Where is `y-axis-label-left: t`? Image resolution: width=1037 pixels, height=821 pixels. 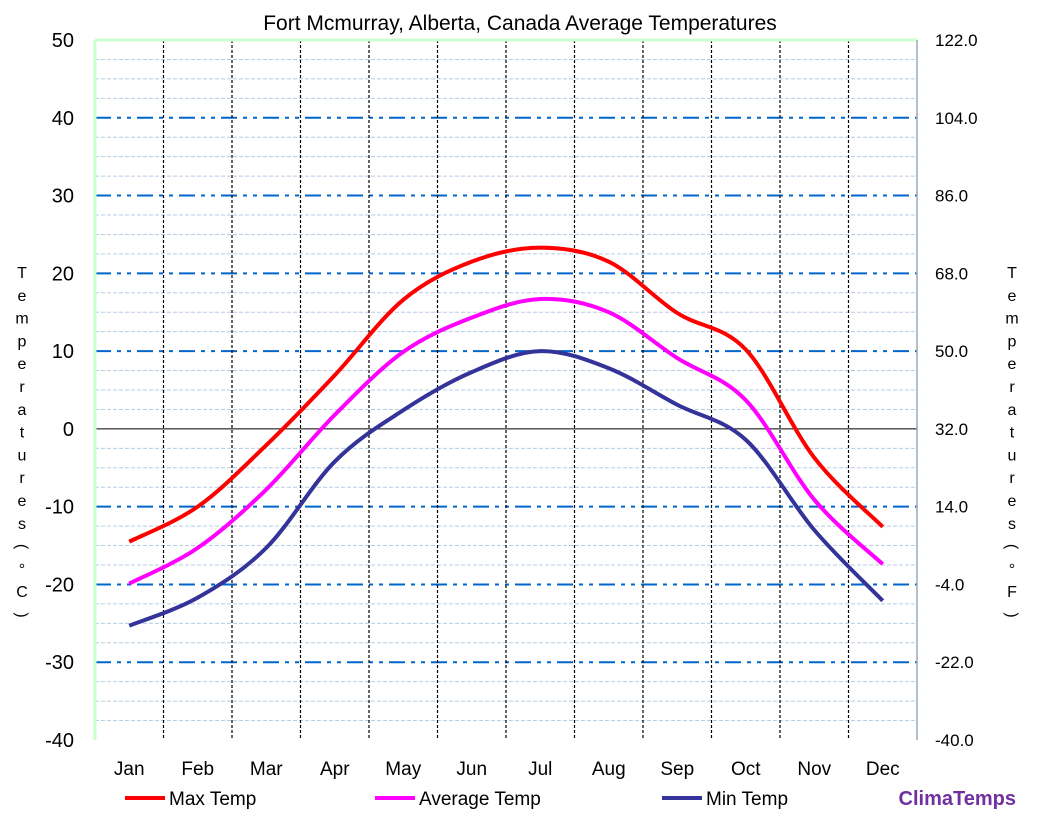
y-axis-label-left: t is located at coordinates (22, 433).